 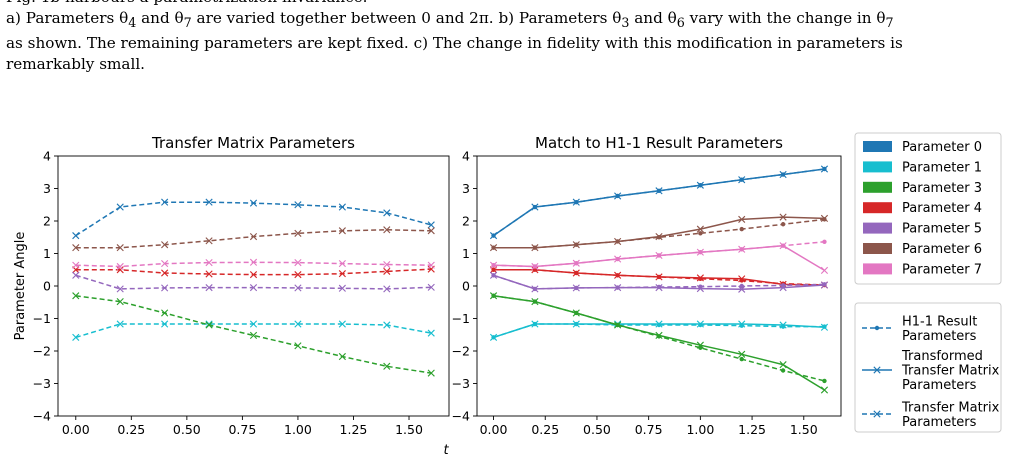 What do you see at coordinates (42, 351) in the screenshot?
I see `y-tick-label: −2` at bounding box center [42, 351].